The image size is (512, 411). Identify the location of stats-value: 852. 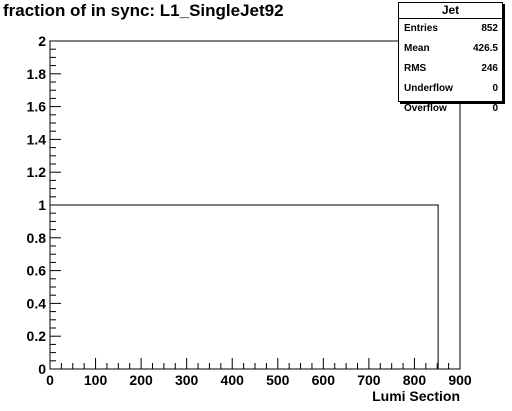
(489, 28).